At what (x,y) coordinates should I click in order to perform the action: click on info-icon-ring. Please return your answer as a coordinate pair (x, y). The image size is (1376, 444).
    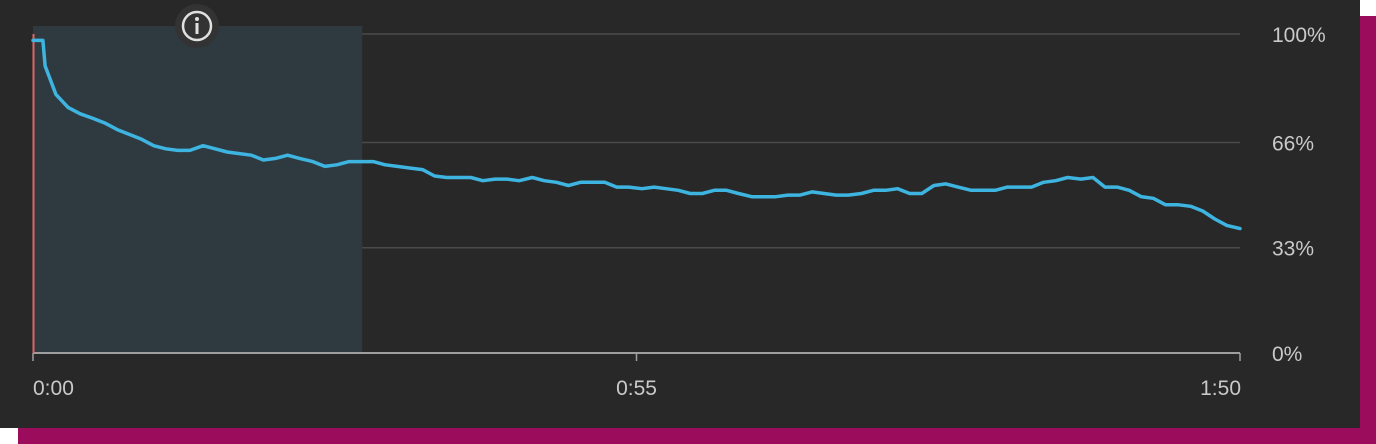
    Looking at the image, I should click on (197, 26).